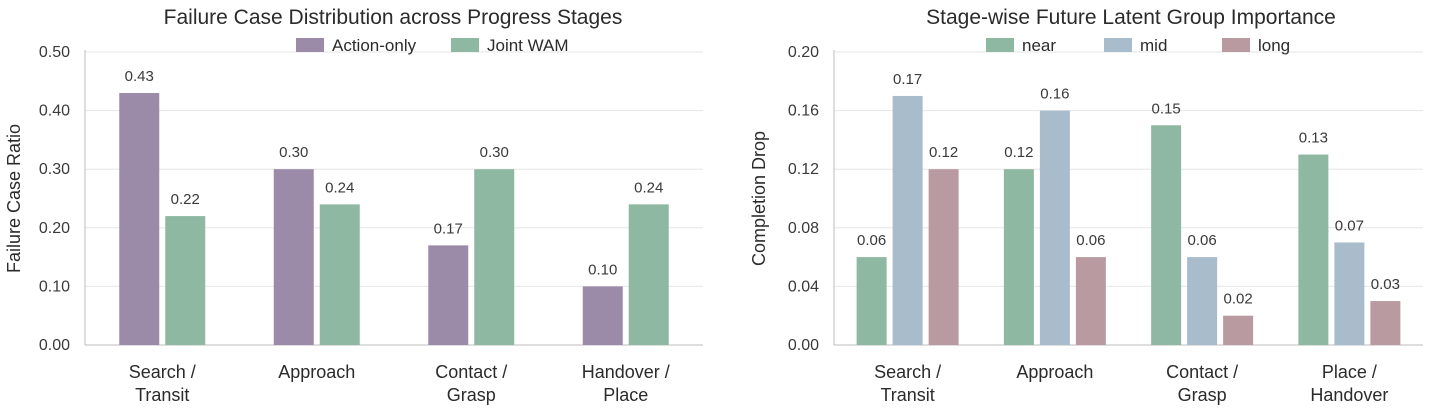 This screenshot has width=1439, height=409. I want to click on bar-value-label: 0.22, so click(185, 199).